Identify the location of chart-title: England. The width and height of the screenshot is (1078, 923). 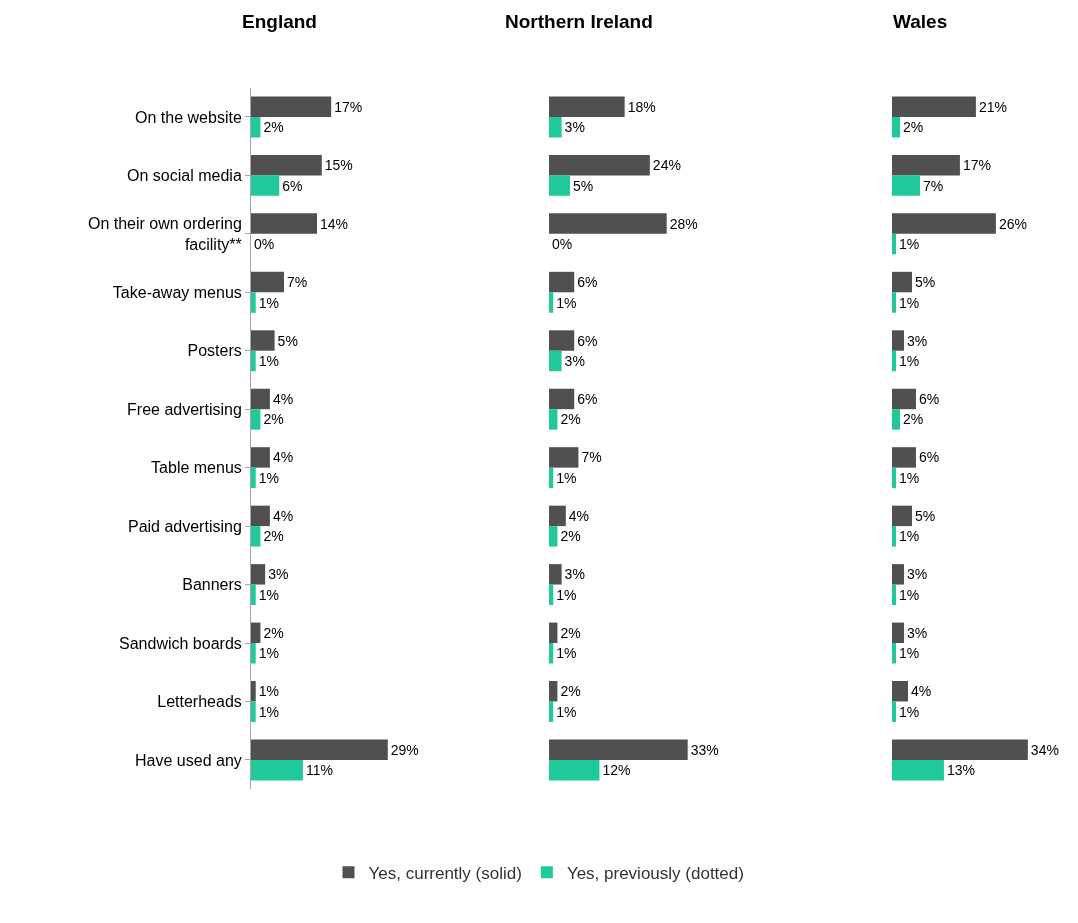
(279, 21).